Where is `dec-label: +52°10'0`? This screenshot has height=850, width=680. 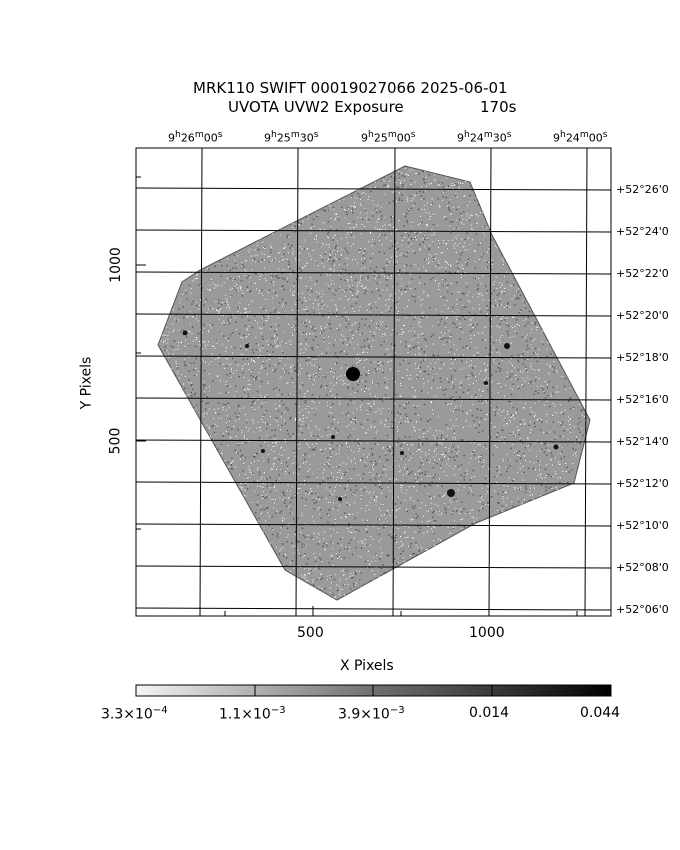
dec-label: +52°10'0 is located at coordinates (642, 525).